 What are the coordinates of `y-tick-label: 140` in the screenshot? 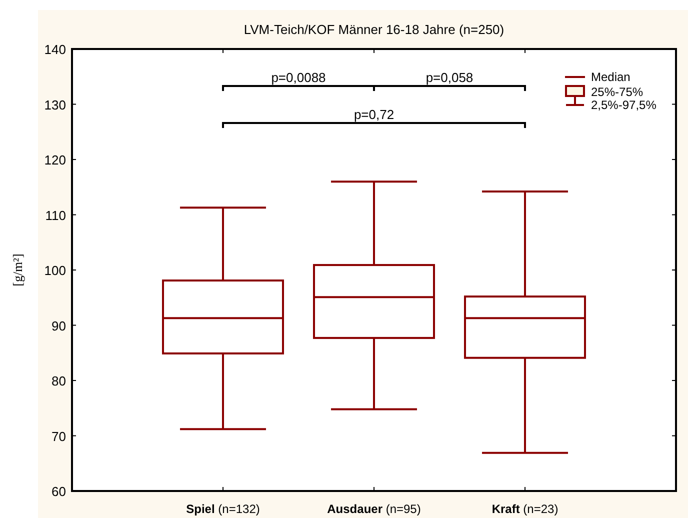 It's located at (55, 49).